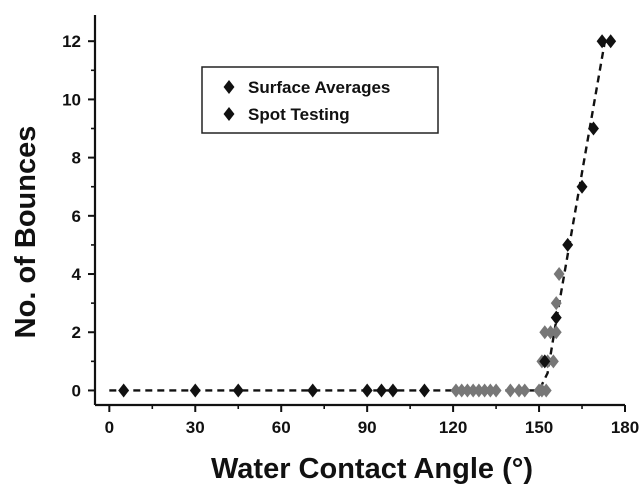 This screenshot has height=486, width=642. What do you see at coordinates (453, 427) in the screenshot?
I see `x-tick-label: 120` at bounding box center [453, 427].